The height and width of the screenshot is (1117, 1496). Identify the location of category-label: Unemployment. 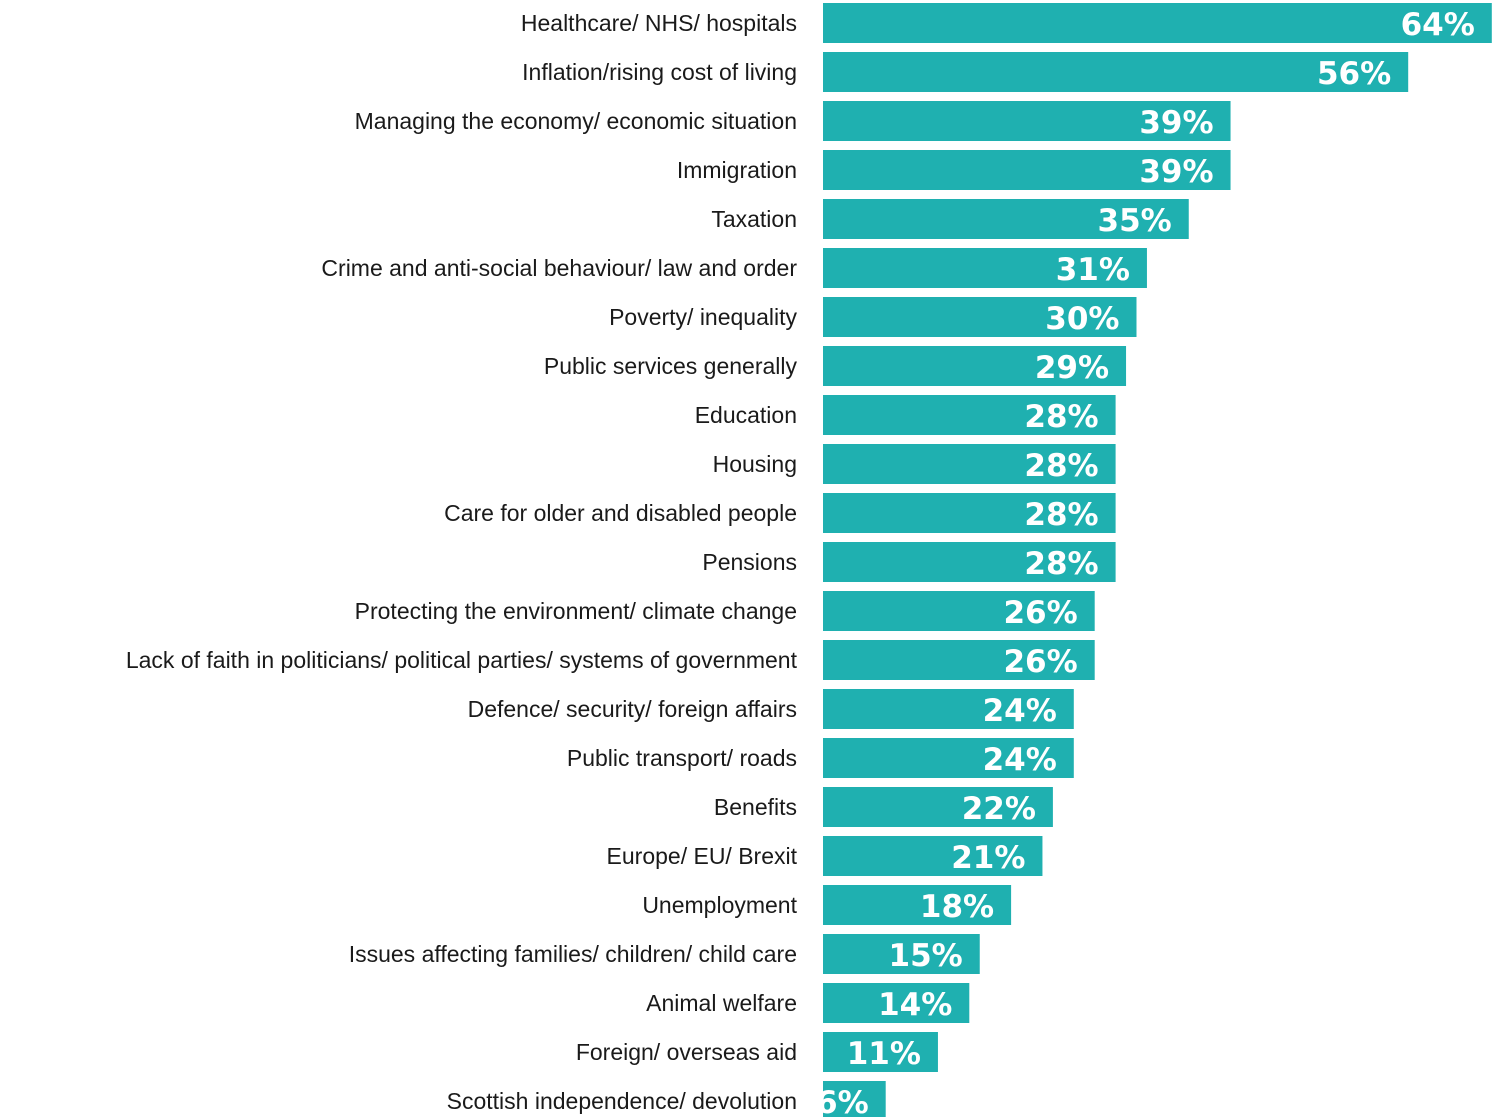
(719, 905).